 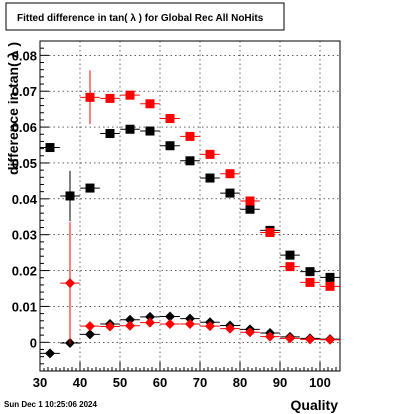 I want to click on y-tick-label: 0.04, so click(x=25, y=199).